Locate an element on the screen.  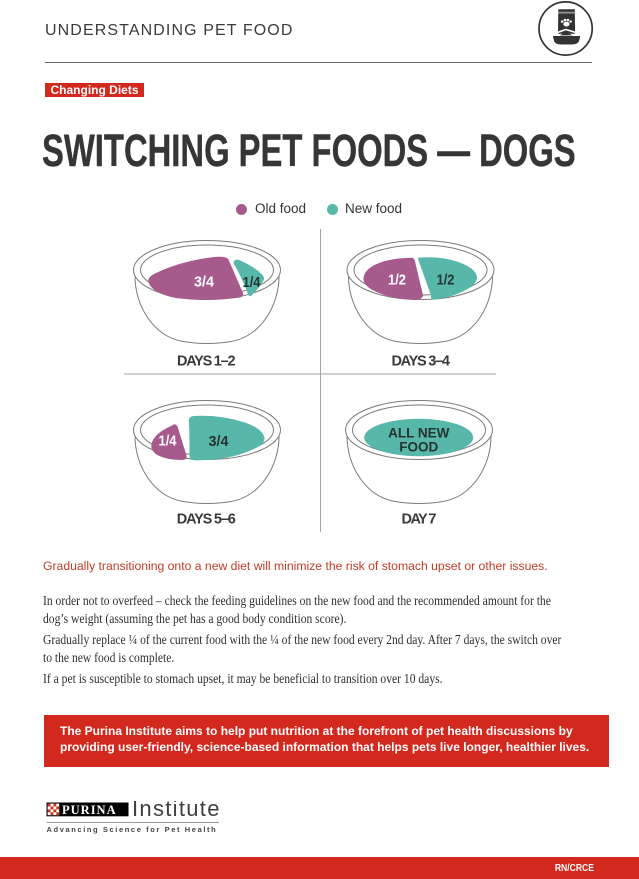
svg-text: DAYS 5–6 is located at coordinates (206, 520).